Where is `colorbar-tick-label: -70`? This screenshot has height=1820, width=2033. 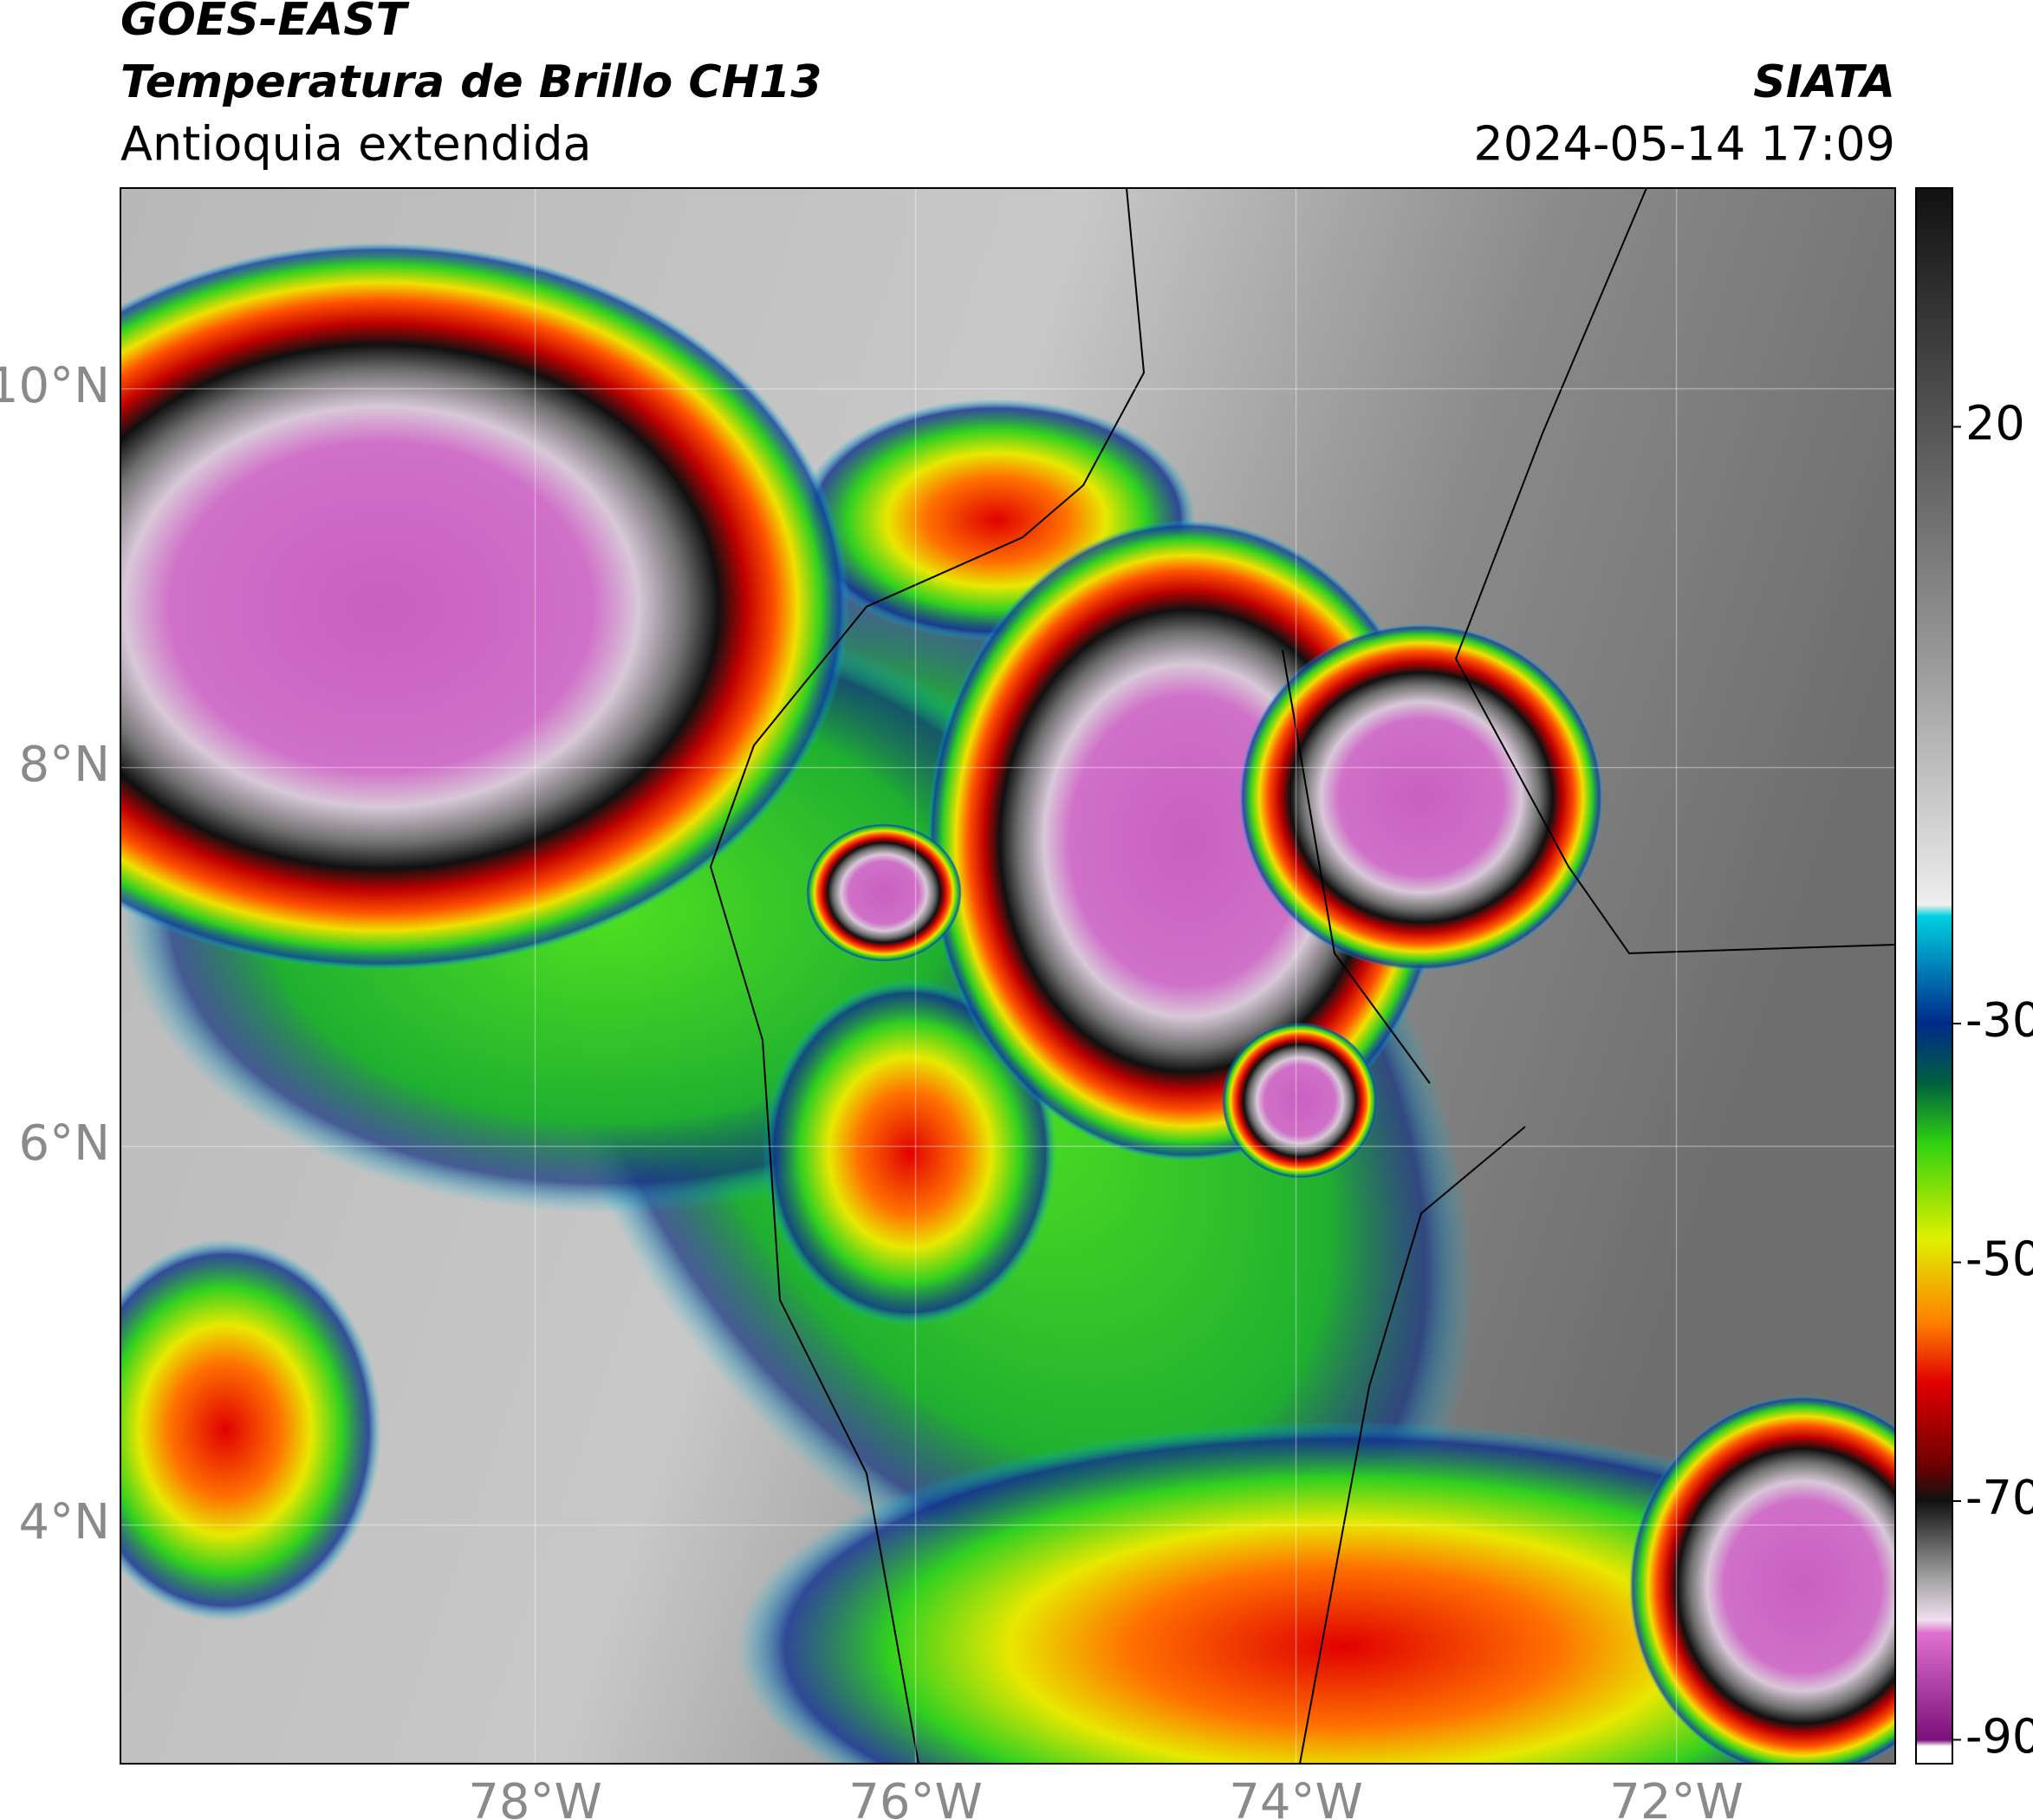
colorbar-tick-label: -70 is located at coordinates (1999, 1498).